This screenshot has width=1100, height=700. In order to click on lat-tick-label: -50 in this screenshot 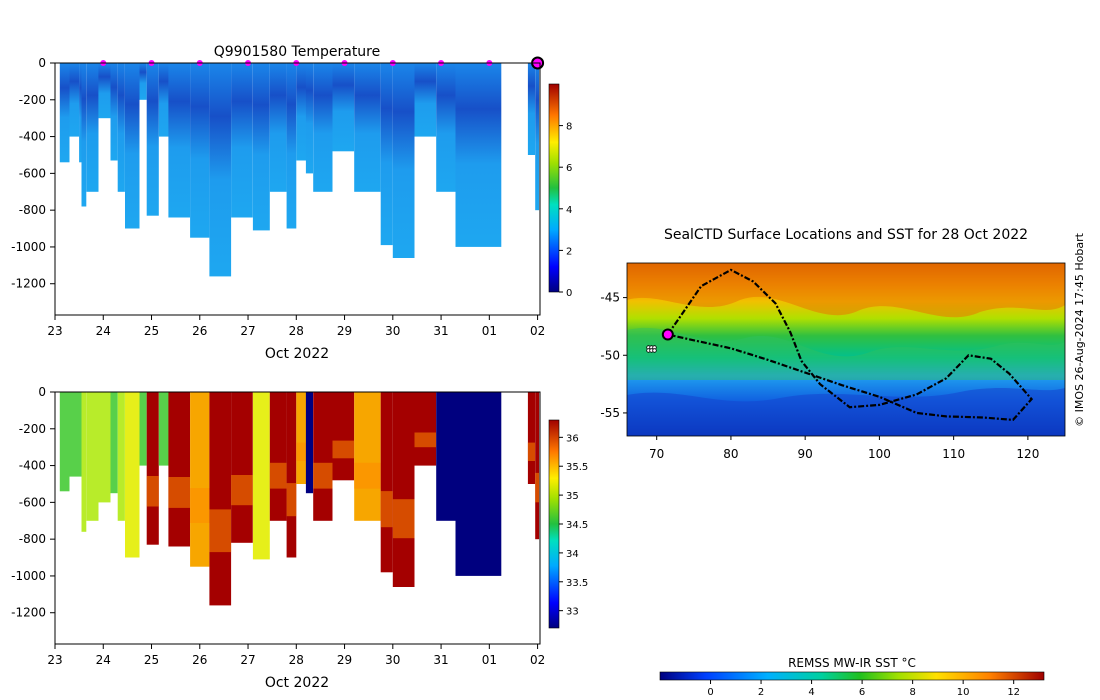, I will do `click(610, 355)`.